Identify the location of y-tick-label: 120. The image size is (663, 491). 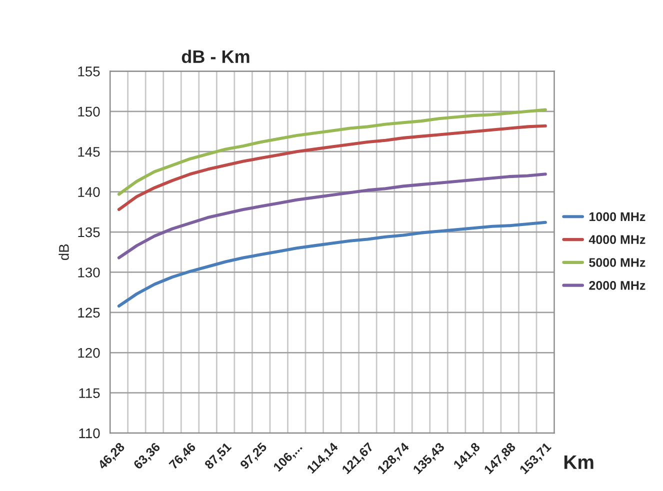
(89, 353).